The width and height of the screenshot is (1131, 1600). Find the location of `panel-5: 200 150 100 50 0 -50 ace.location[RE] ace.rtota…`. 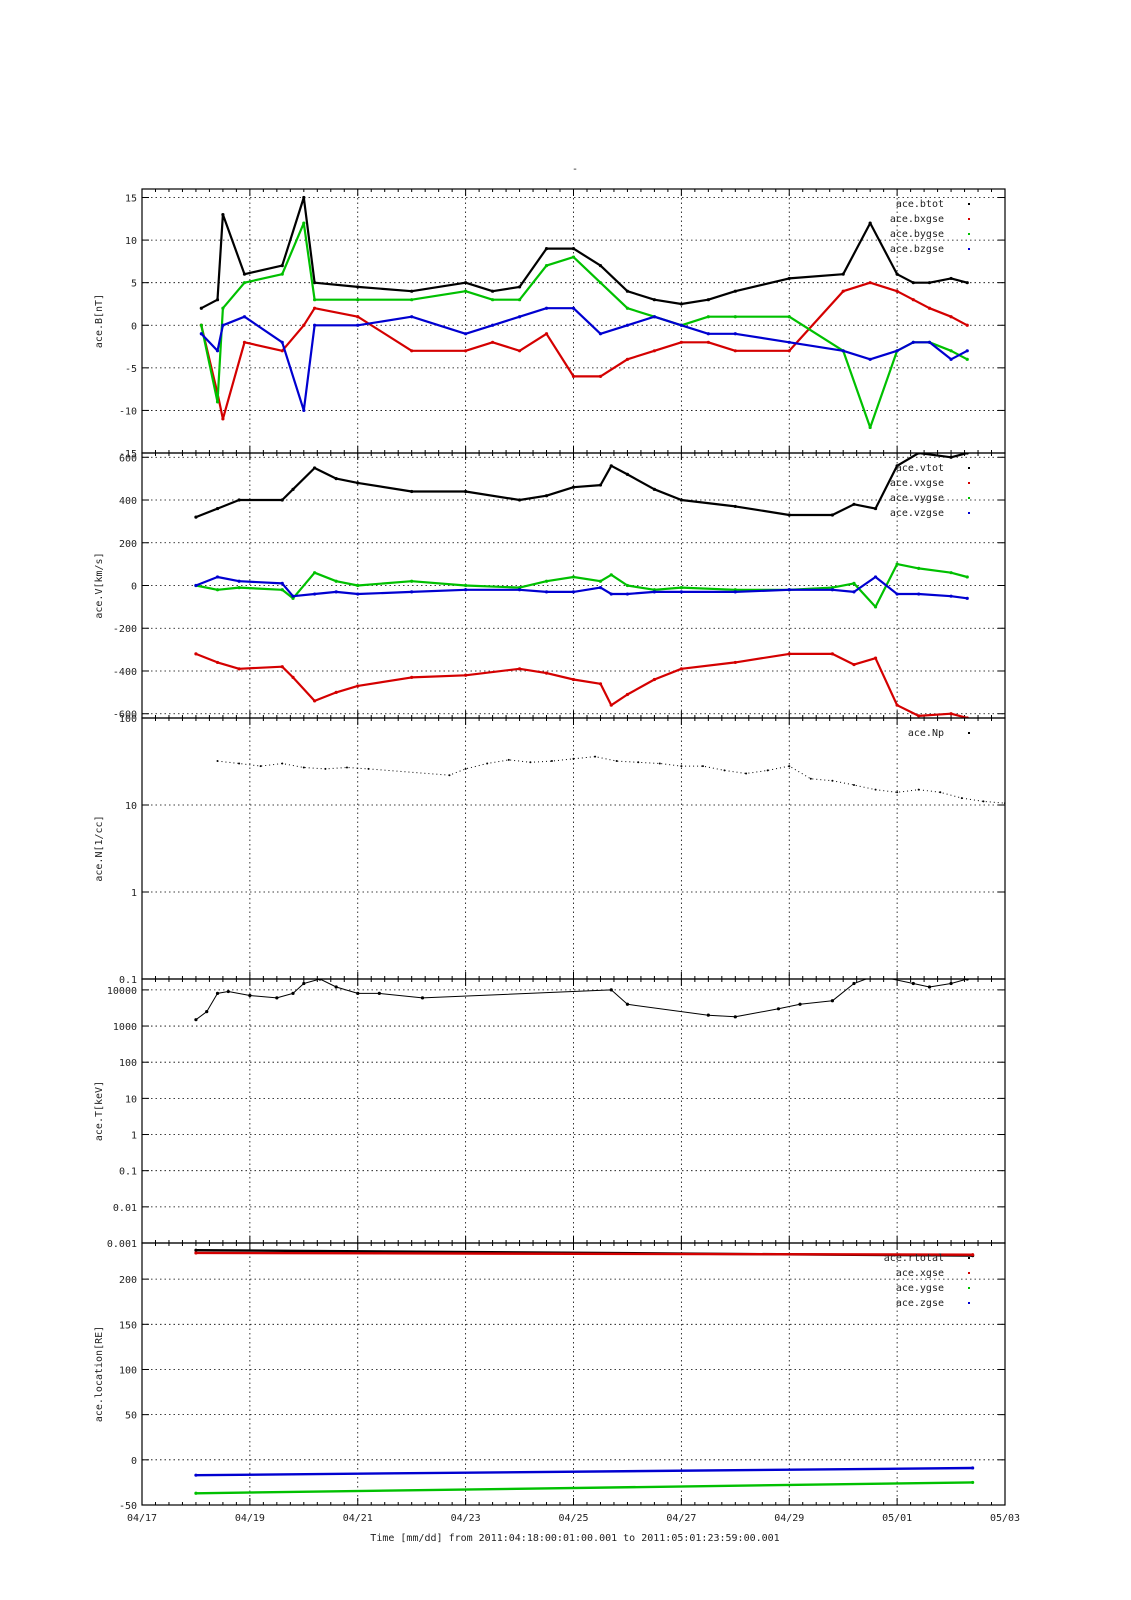

panel-5: 200 150 100 50 0 -50 ace.location[RE] ace.rtota… is located at coordinates (557, 1383).